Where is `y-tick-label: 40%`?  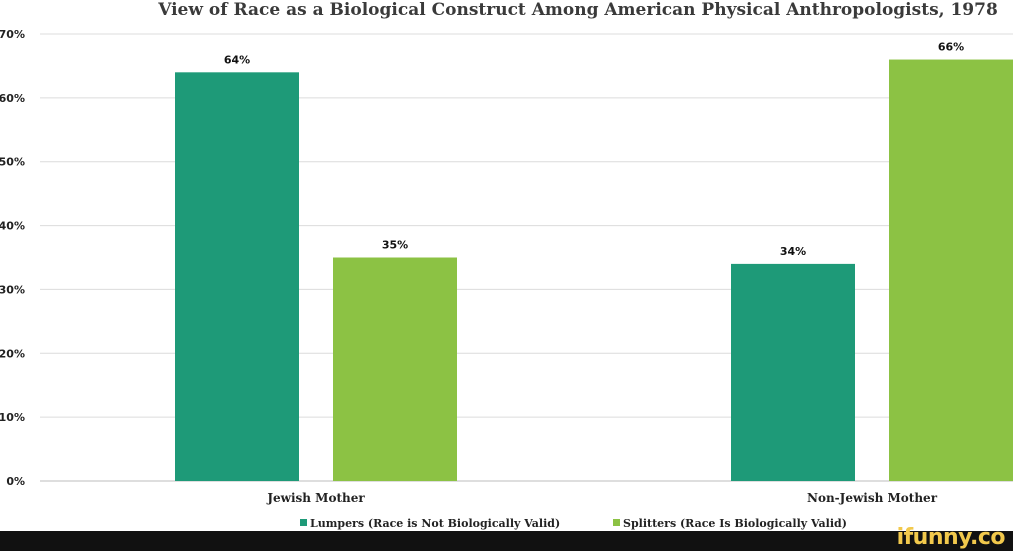
y-tick-label: 40% is located at coordinates (12, 226).